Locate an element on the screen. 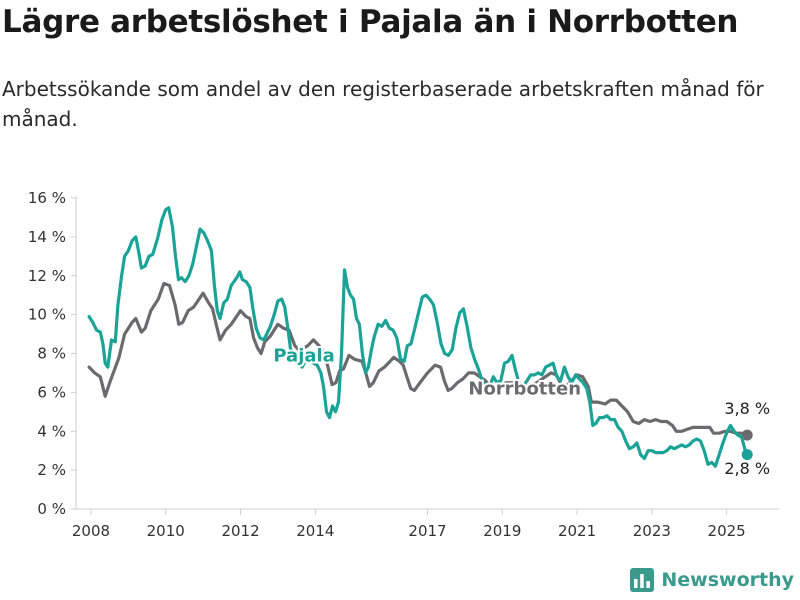 Image resolution: width=800 pixels, height=600 pixels. bar-chart-logo-icon is located at coordinates (642, 580).